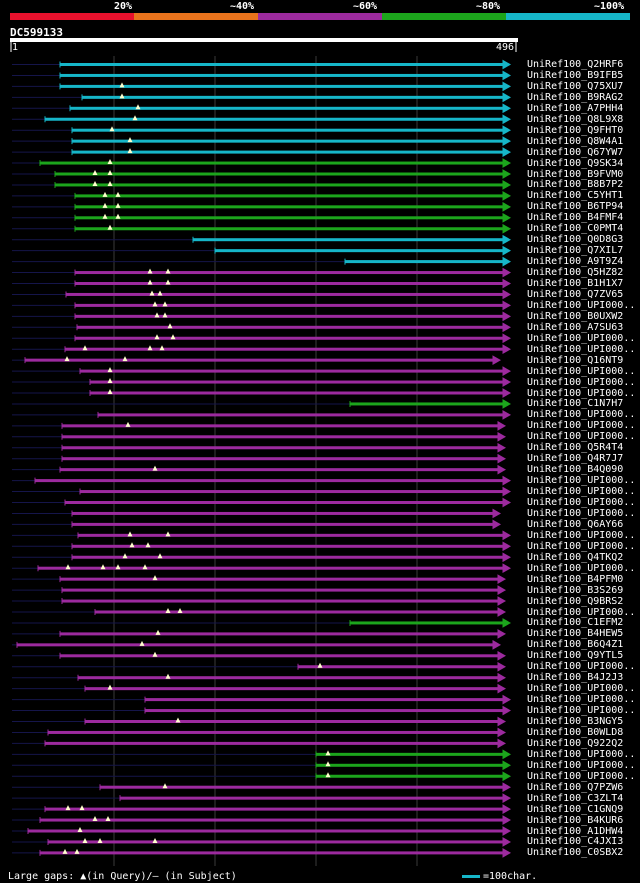  I want to click on hit-label: UniRef100_Q5HZ82, so click(575, 273).